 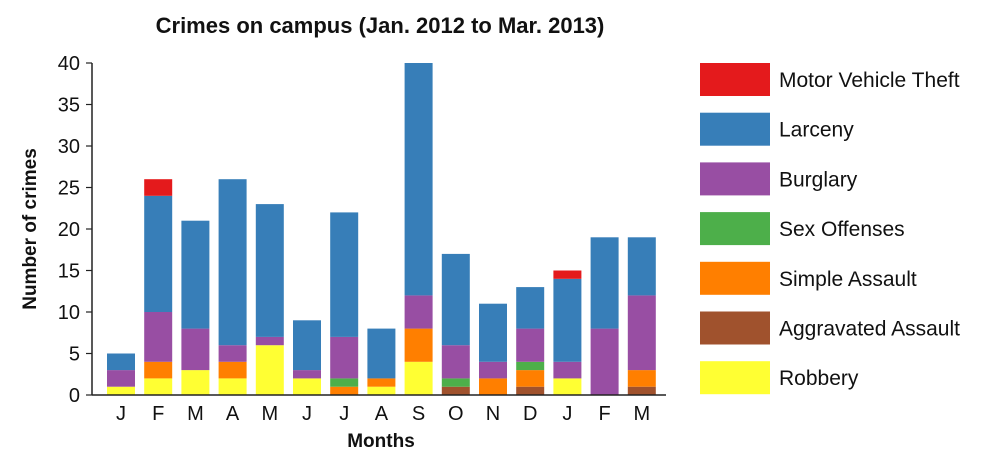 I want to click on legend-label: Aggravated Assault, so click(x=869, y=329).